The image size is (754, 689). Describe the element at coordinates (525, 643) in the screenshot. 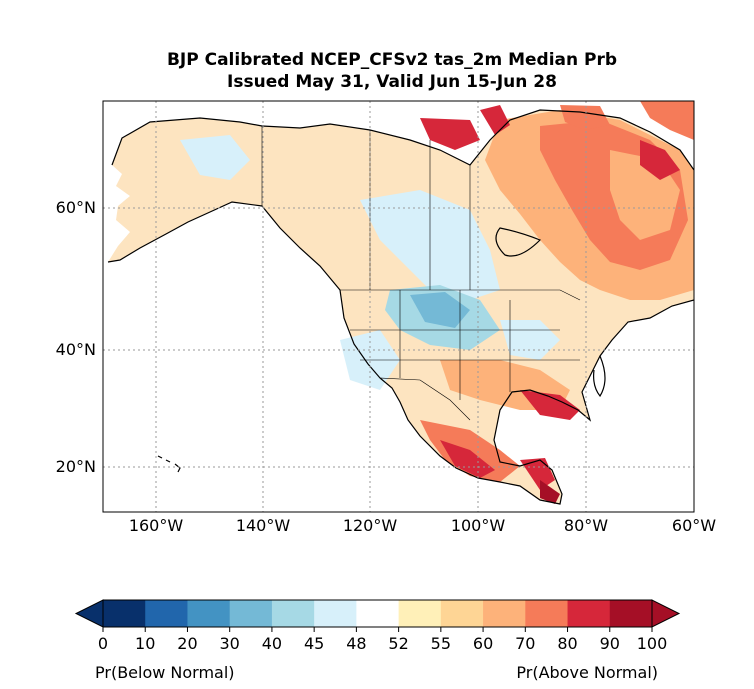

I see `colorbar-tick-label: 70` at that location.